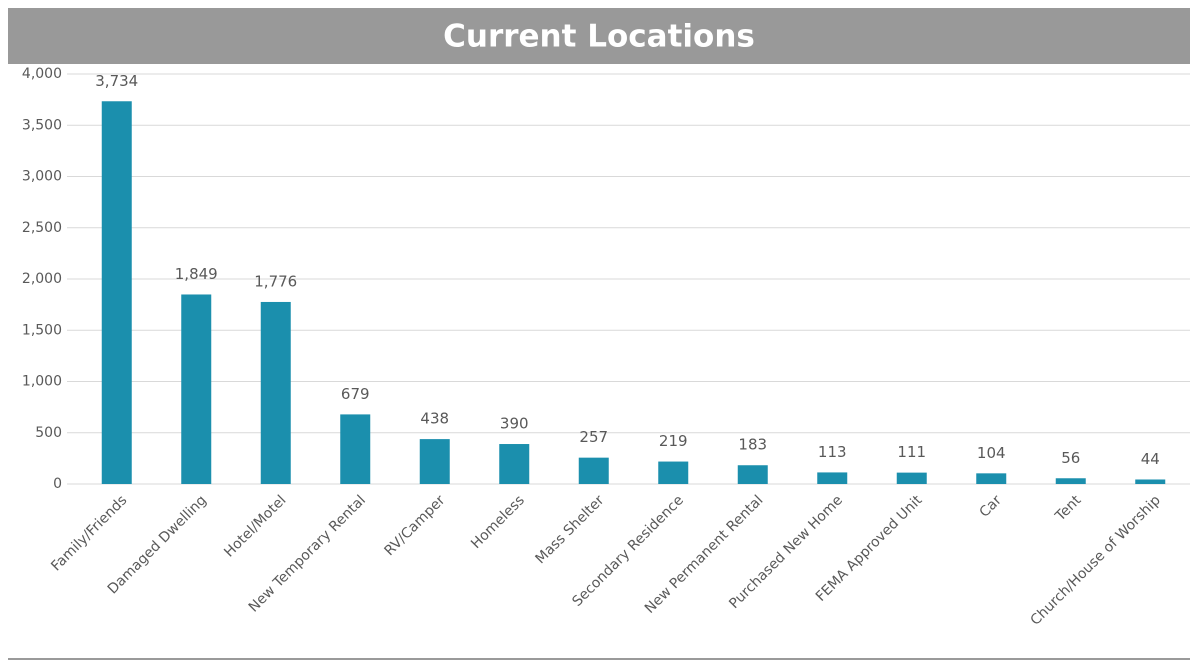 The height and width of the screenshot is (661, 1198). I want to click on y-tick-label: 500, so click(48, 433).